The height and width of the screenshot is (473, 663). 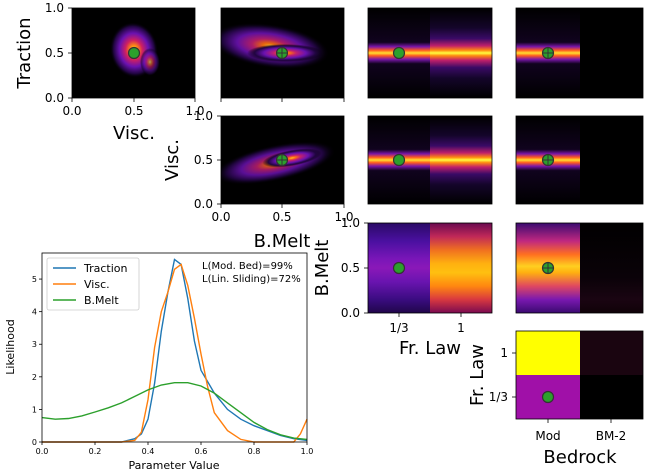 I want to click on x-tick-label: 0.4, so click(x=148, y=451).